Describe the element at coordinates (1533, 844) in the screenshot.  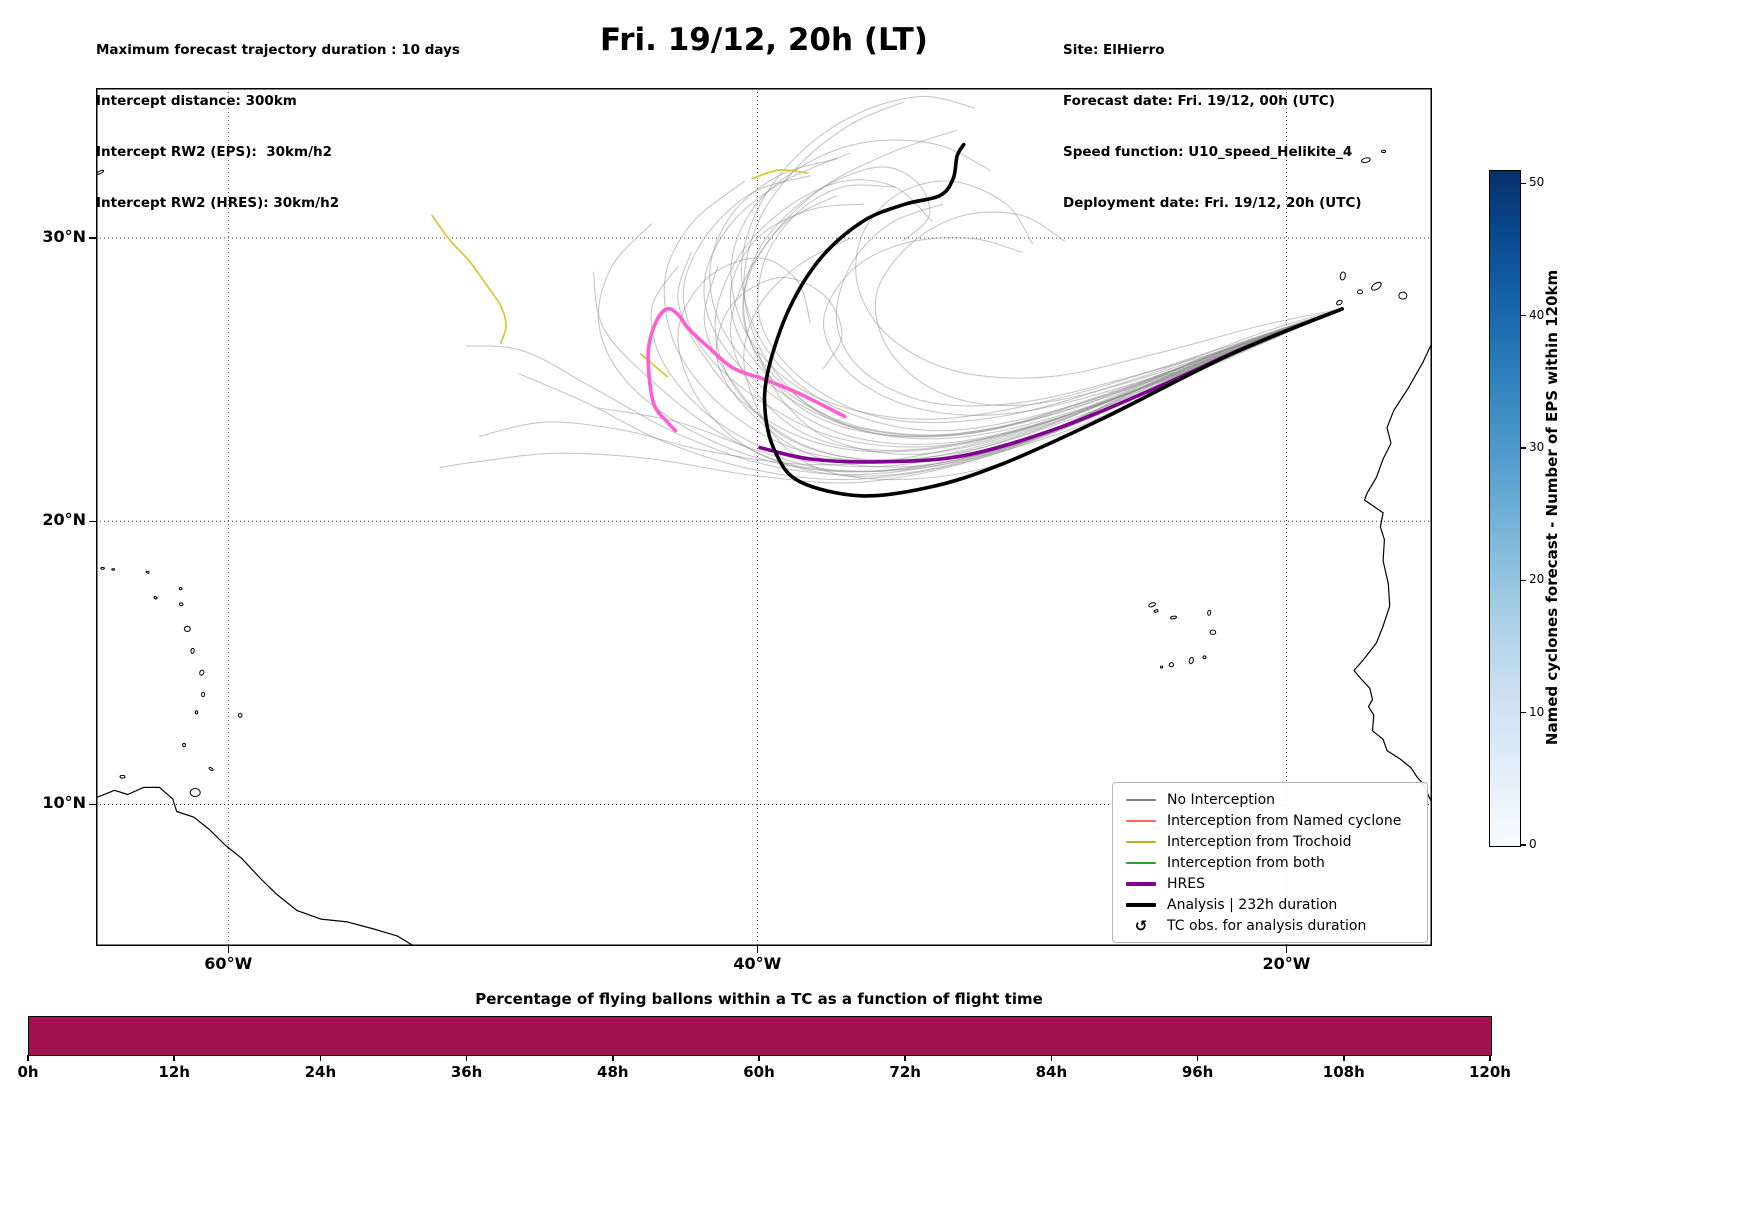
I see `colorbar-tick-label: 0` at that location.